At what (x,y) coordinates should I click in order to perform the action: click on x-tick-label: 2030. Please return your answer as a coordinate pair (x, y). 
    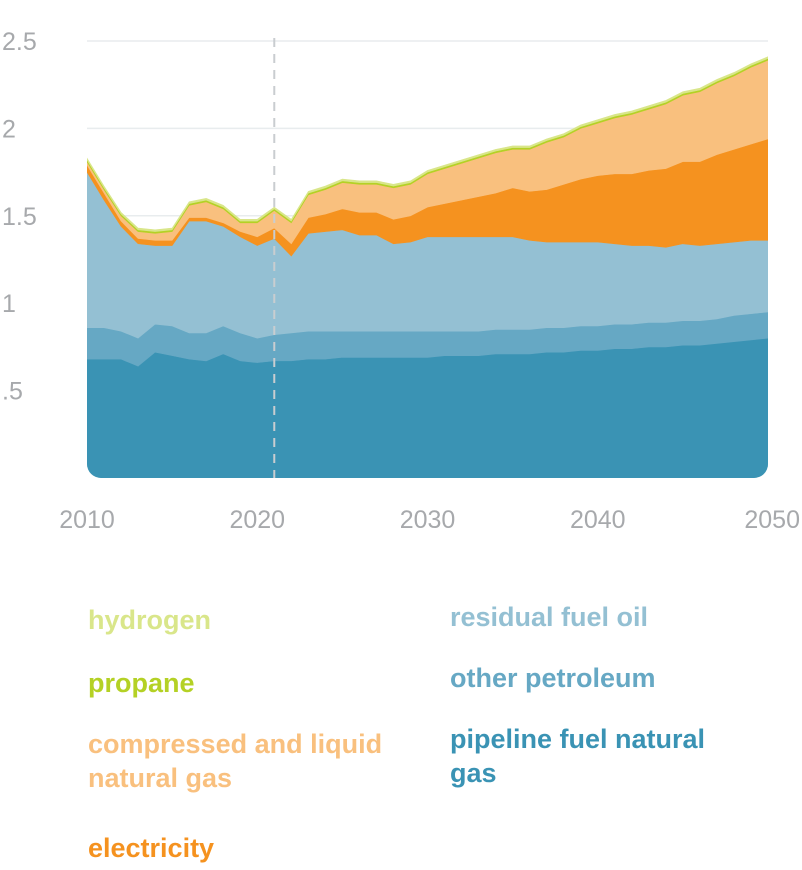
    Looking at the image, I should click on (428, 520).